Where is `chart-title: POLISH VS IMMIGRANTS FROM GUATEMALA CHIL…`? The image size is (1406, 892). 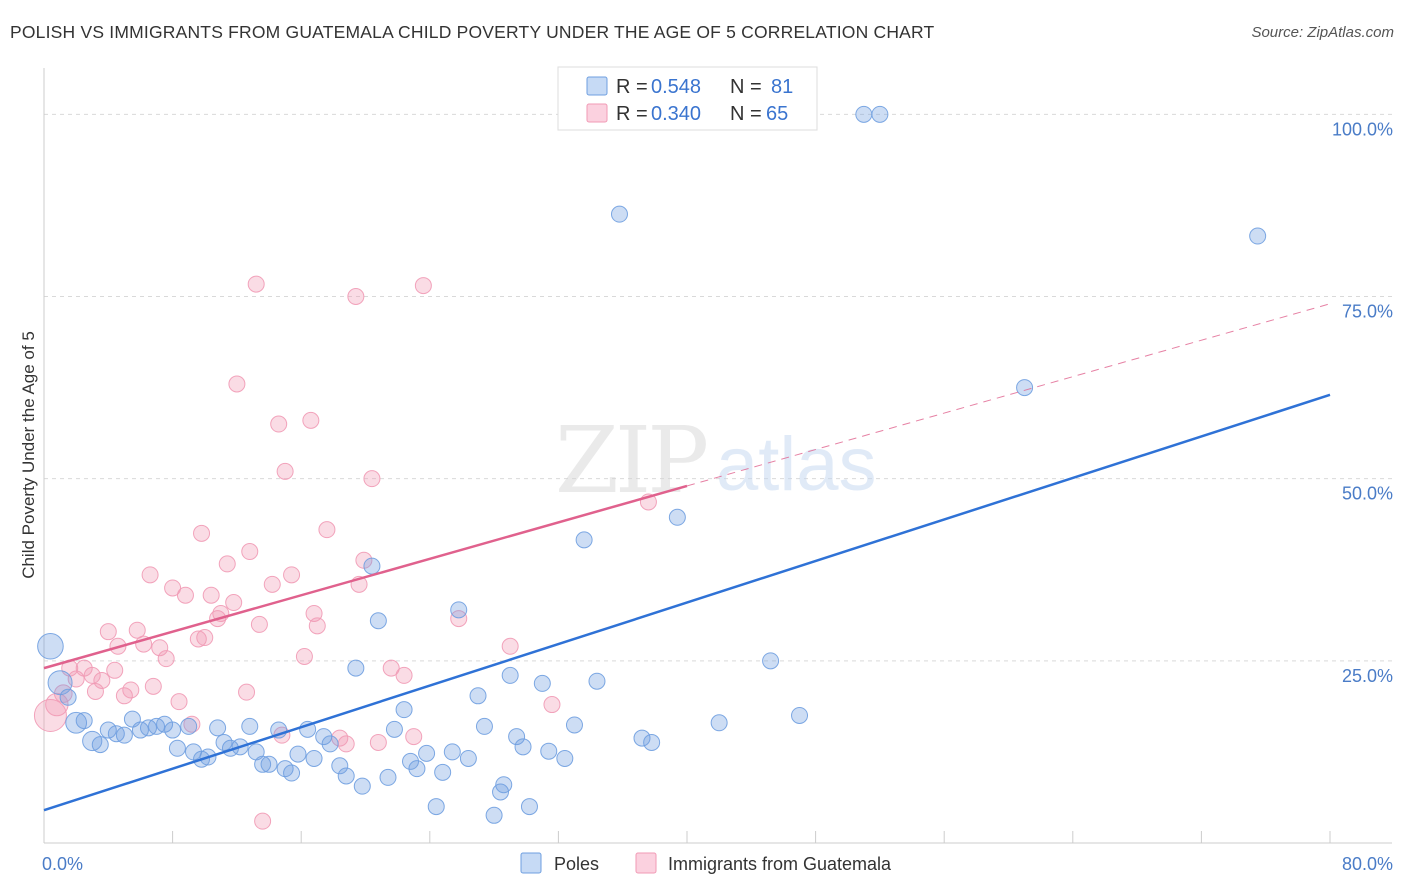
chart-title: POLISH VS IMMIGRANTS FROM GUATEMALA CHIL… is located at coordinates (472, 32).